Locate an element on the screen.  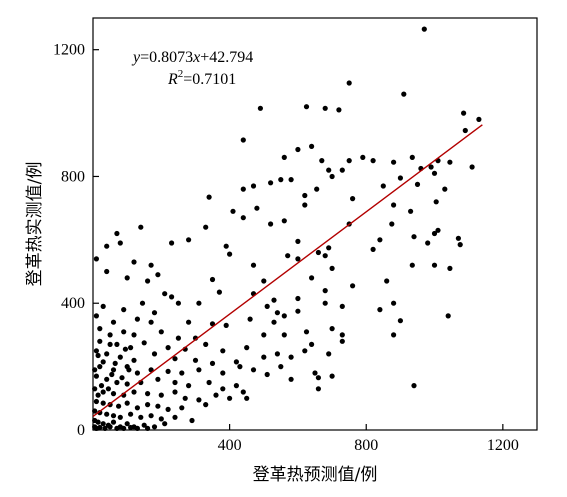
y-axis-title: 登革热实测值/例 is located at coordinates (35, 224).